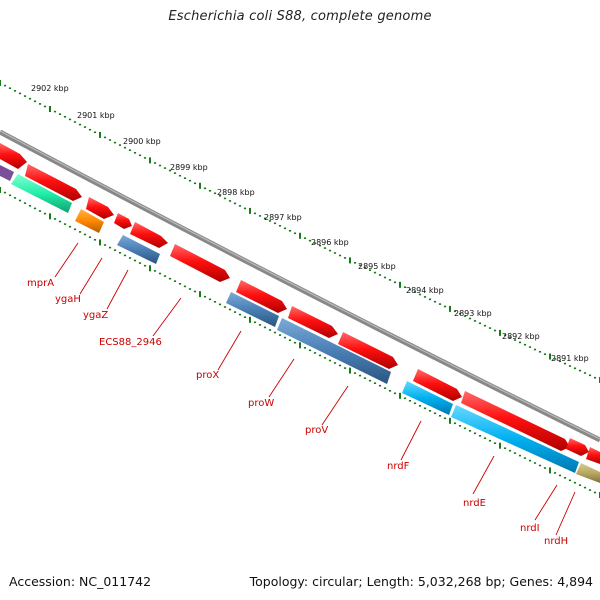  Describe the element at coordinates (50, 88) in the screenshot. I see `kbp-label: 2902 kbp` at that location.